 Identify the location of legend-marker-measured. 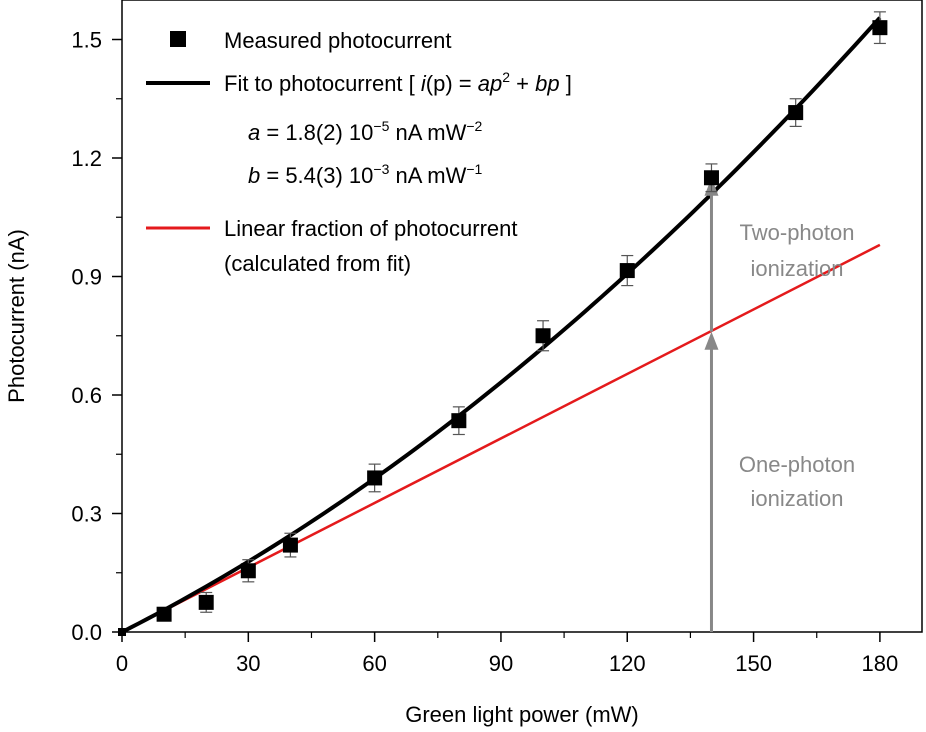
(178, 39).